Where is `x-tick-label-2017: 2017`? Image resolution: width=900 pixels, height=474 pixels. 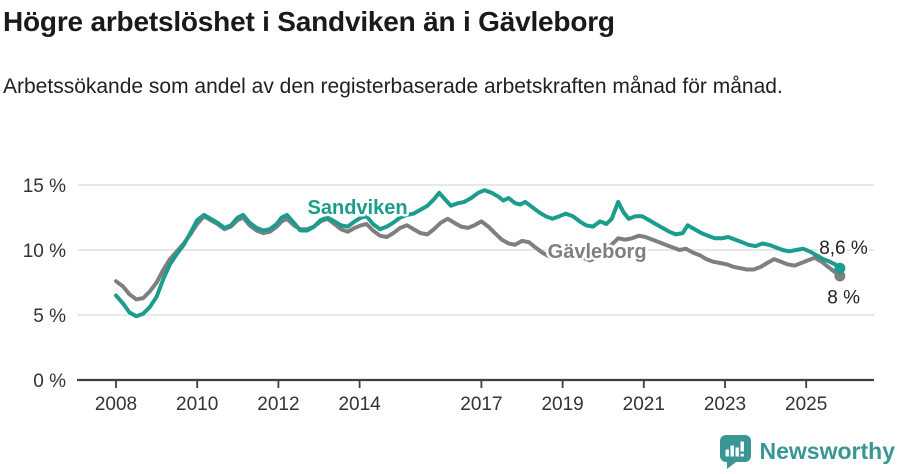
x-tick-label-2017: 2017 is located at coordinates (481, 404).